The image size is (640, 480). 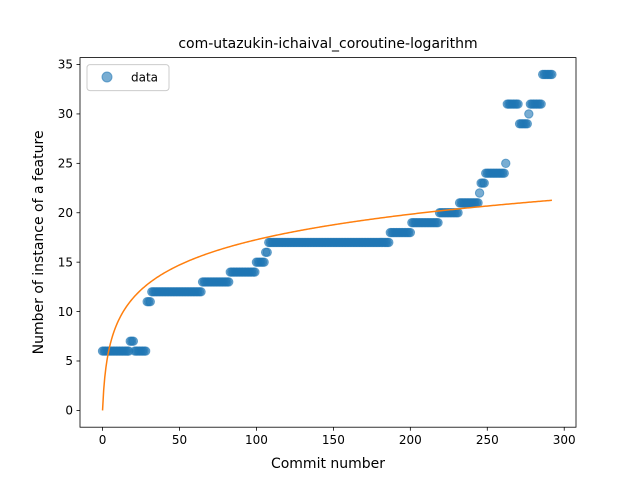 I want to click on x-tick-label: 0, so click(x=103, y=440).